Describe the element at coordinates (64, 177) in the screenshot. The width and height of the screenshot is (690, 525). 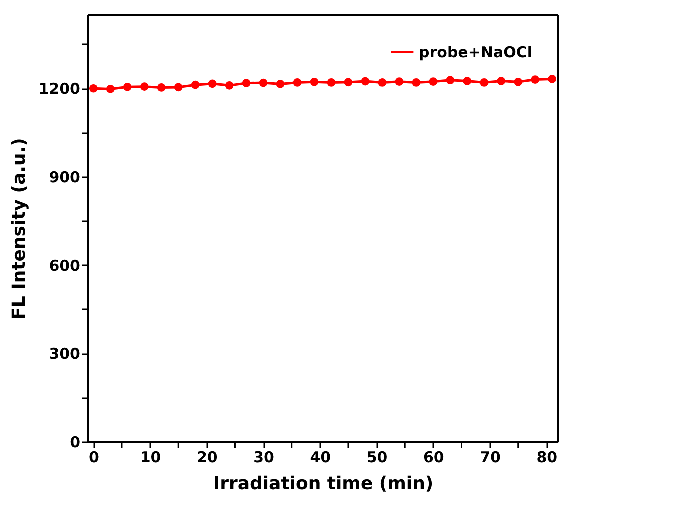
I see `y-tick-label: 900` at that location.